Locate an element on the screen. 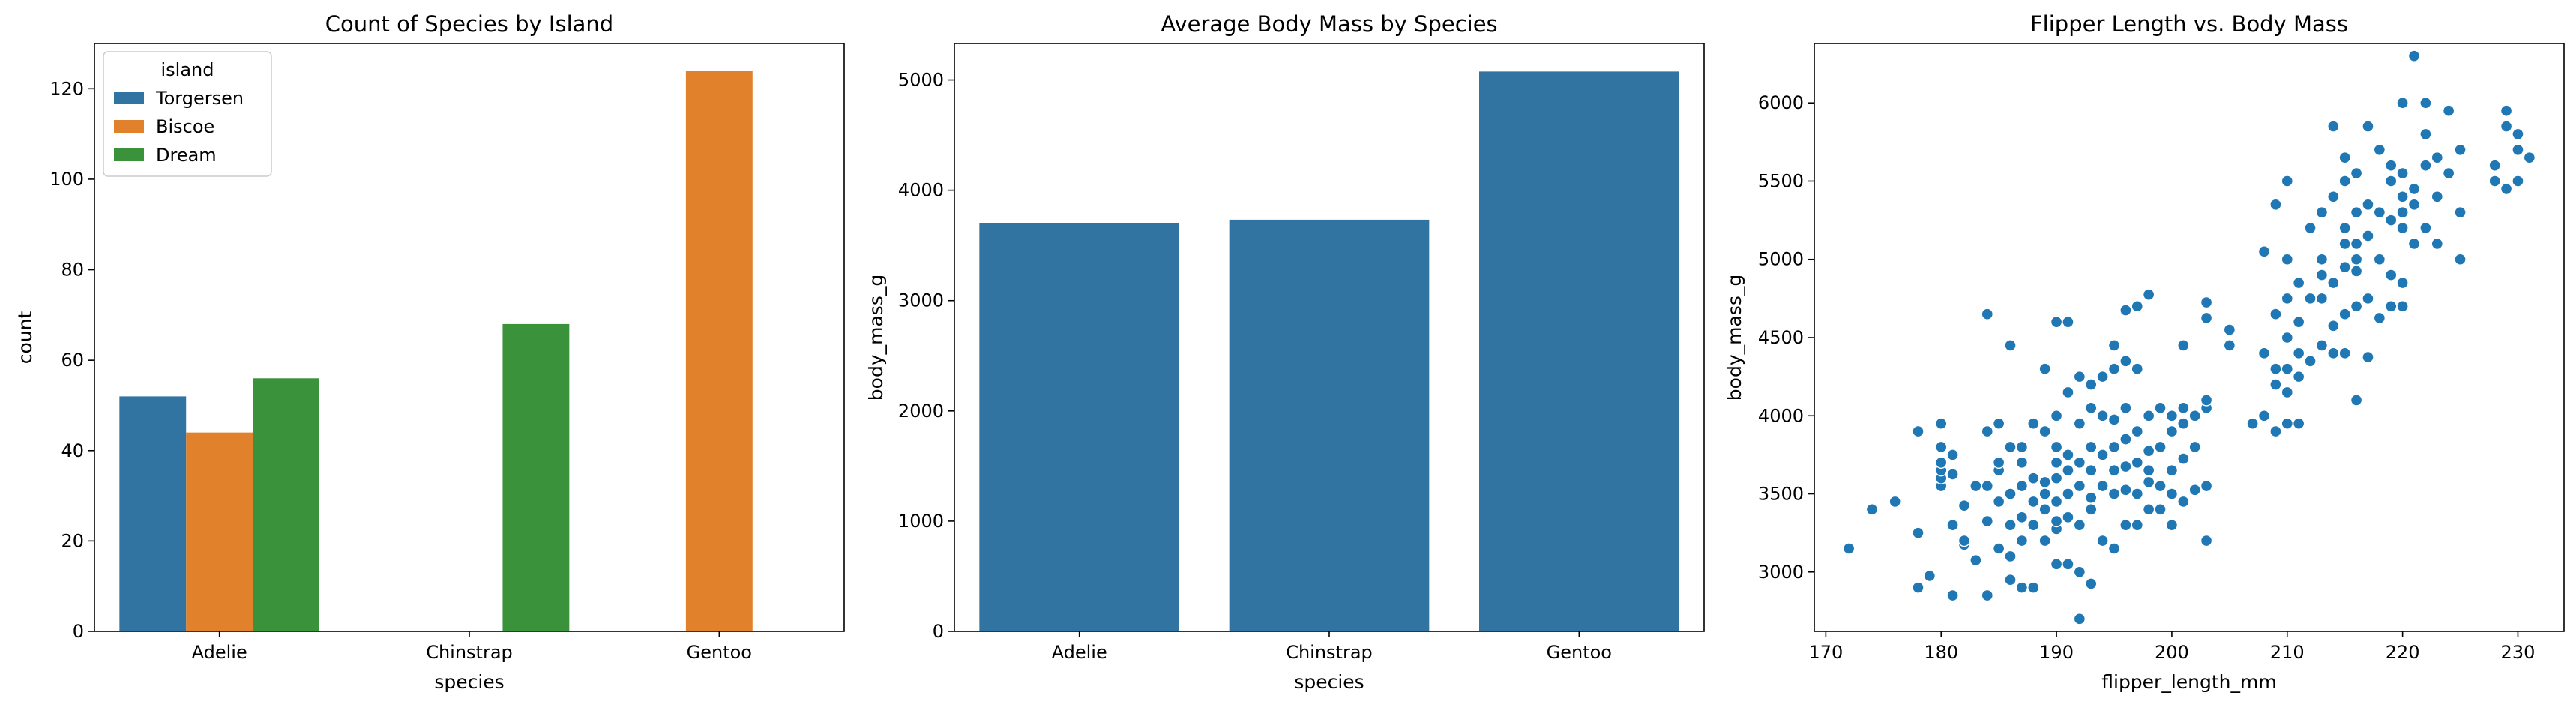 The height and width of the screenshot is (705, 2576). legend-label-torgersen: Torgersen is located at coordinates (199, 98).